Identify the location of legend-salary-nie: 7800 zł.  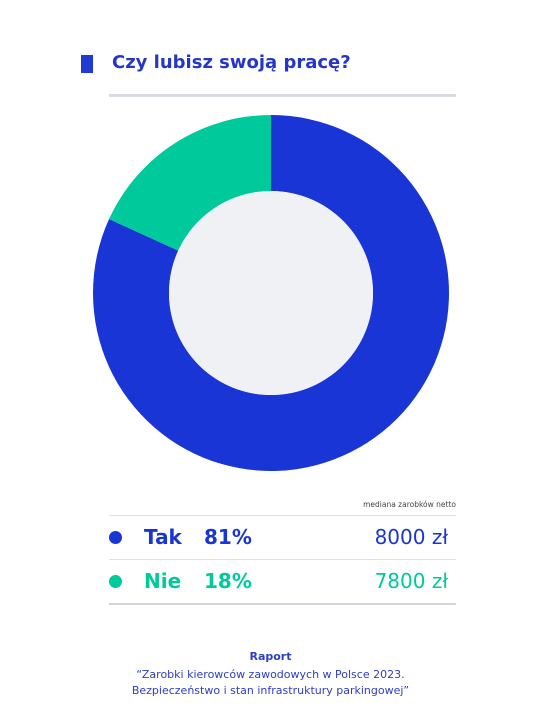
(411, 581).